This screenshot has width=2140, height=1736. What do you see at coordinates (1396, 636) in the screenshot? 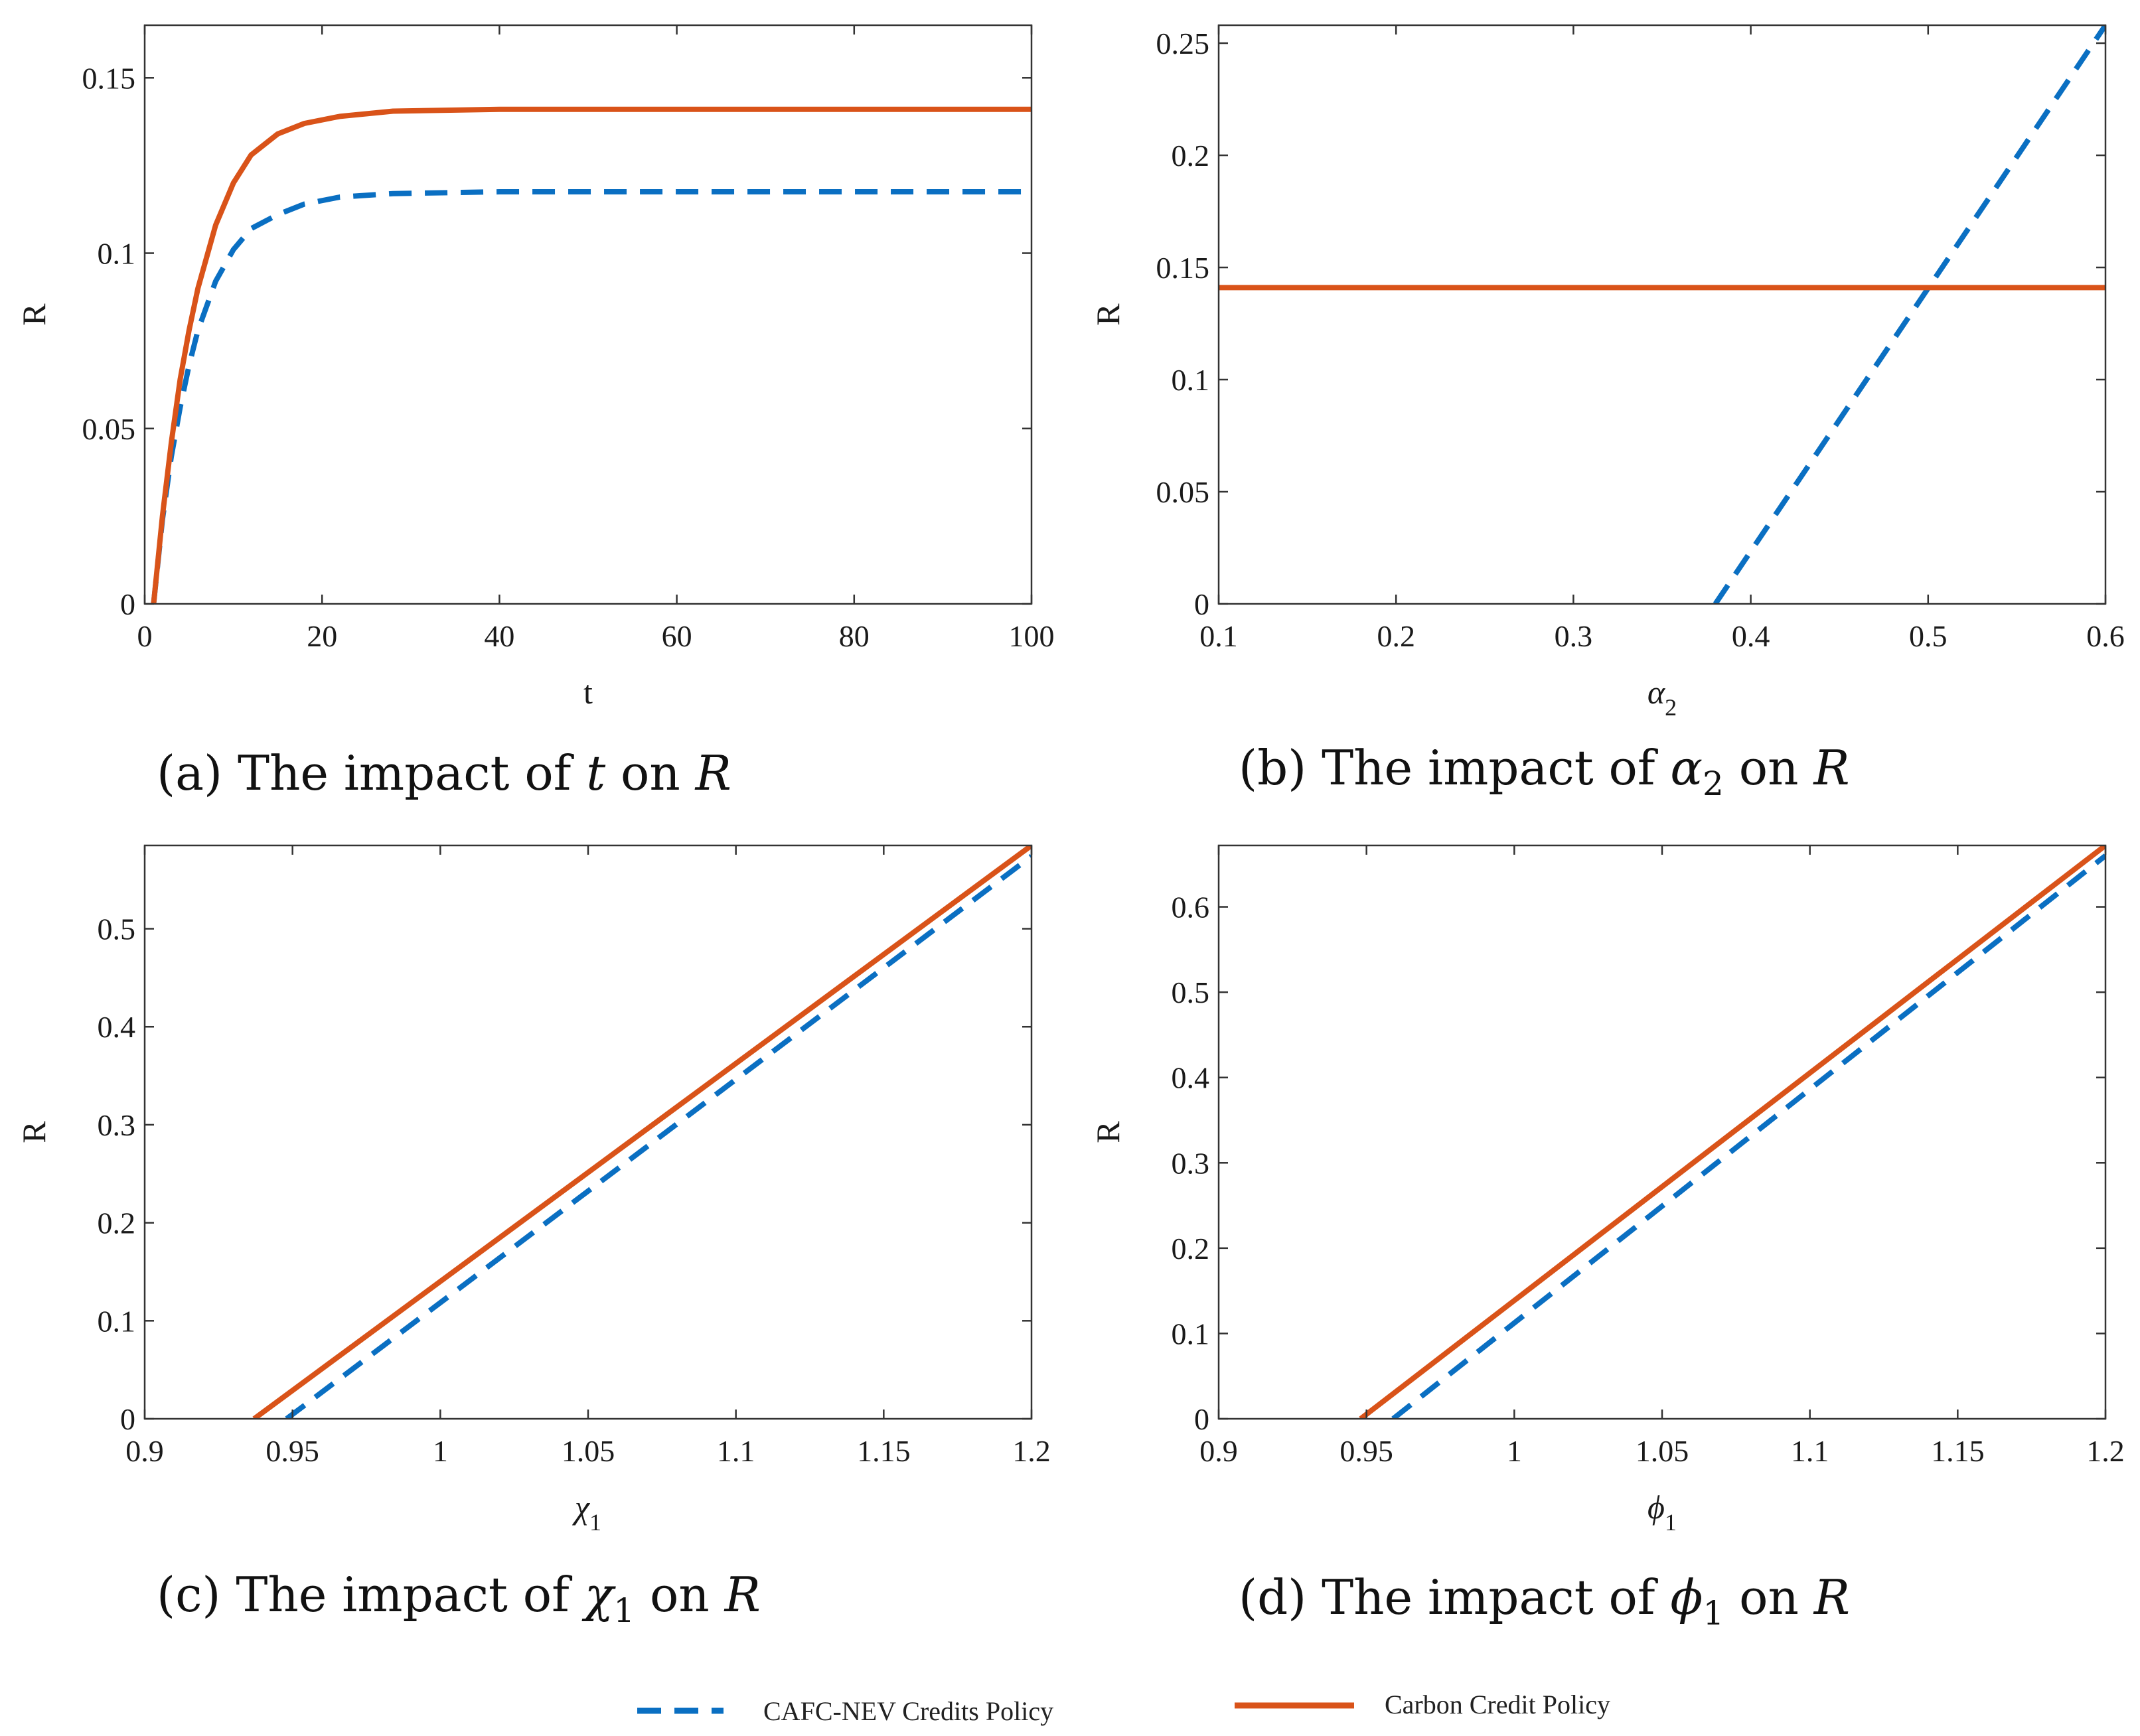
I see `x-tick-label: 0.2` at bounding box center [1396, 636].